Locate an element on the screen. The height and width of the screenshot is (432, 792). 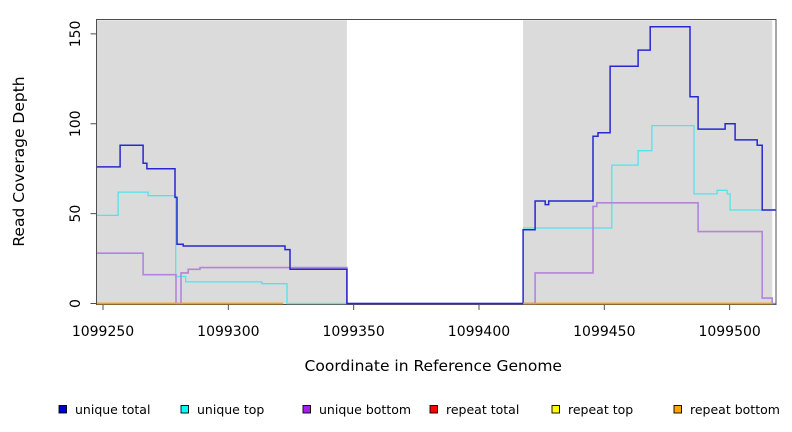
legend-swatch-repeat-bottom is located at coordinates (677, 409).